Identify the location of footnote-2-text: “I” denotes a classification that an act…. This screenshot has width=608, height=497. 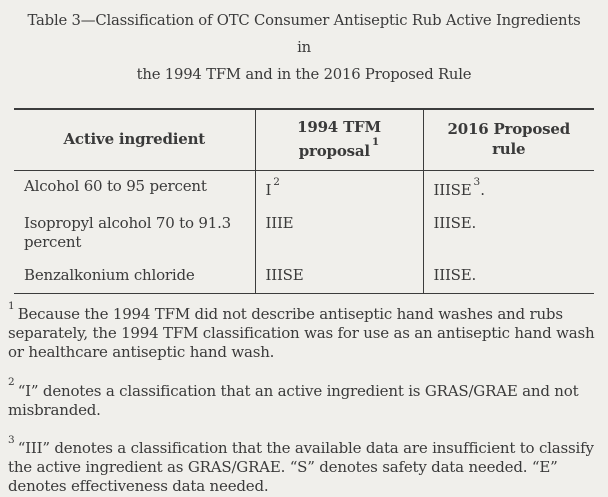
(293, 400).